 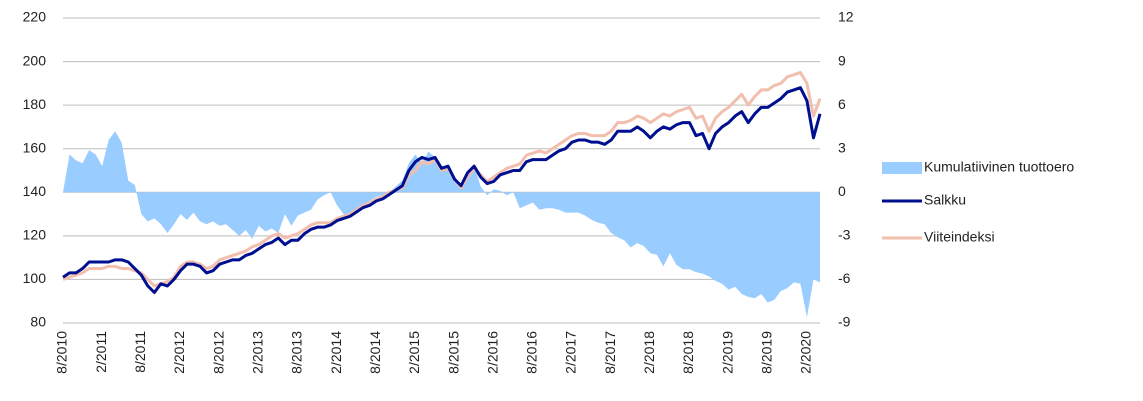 What do you see at coordinates (610, 352) in the screenshot?
I see `x-tick-label: 8/2017` at bounding box center [610, 352].